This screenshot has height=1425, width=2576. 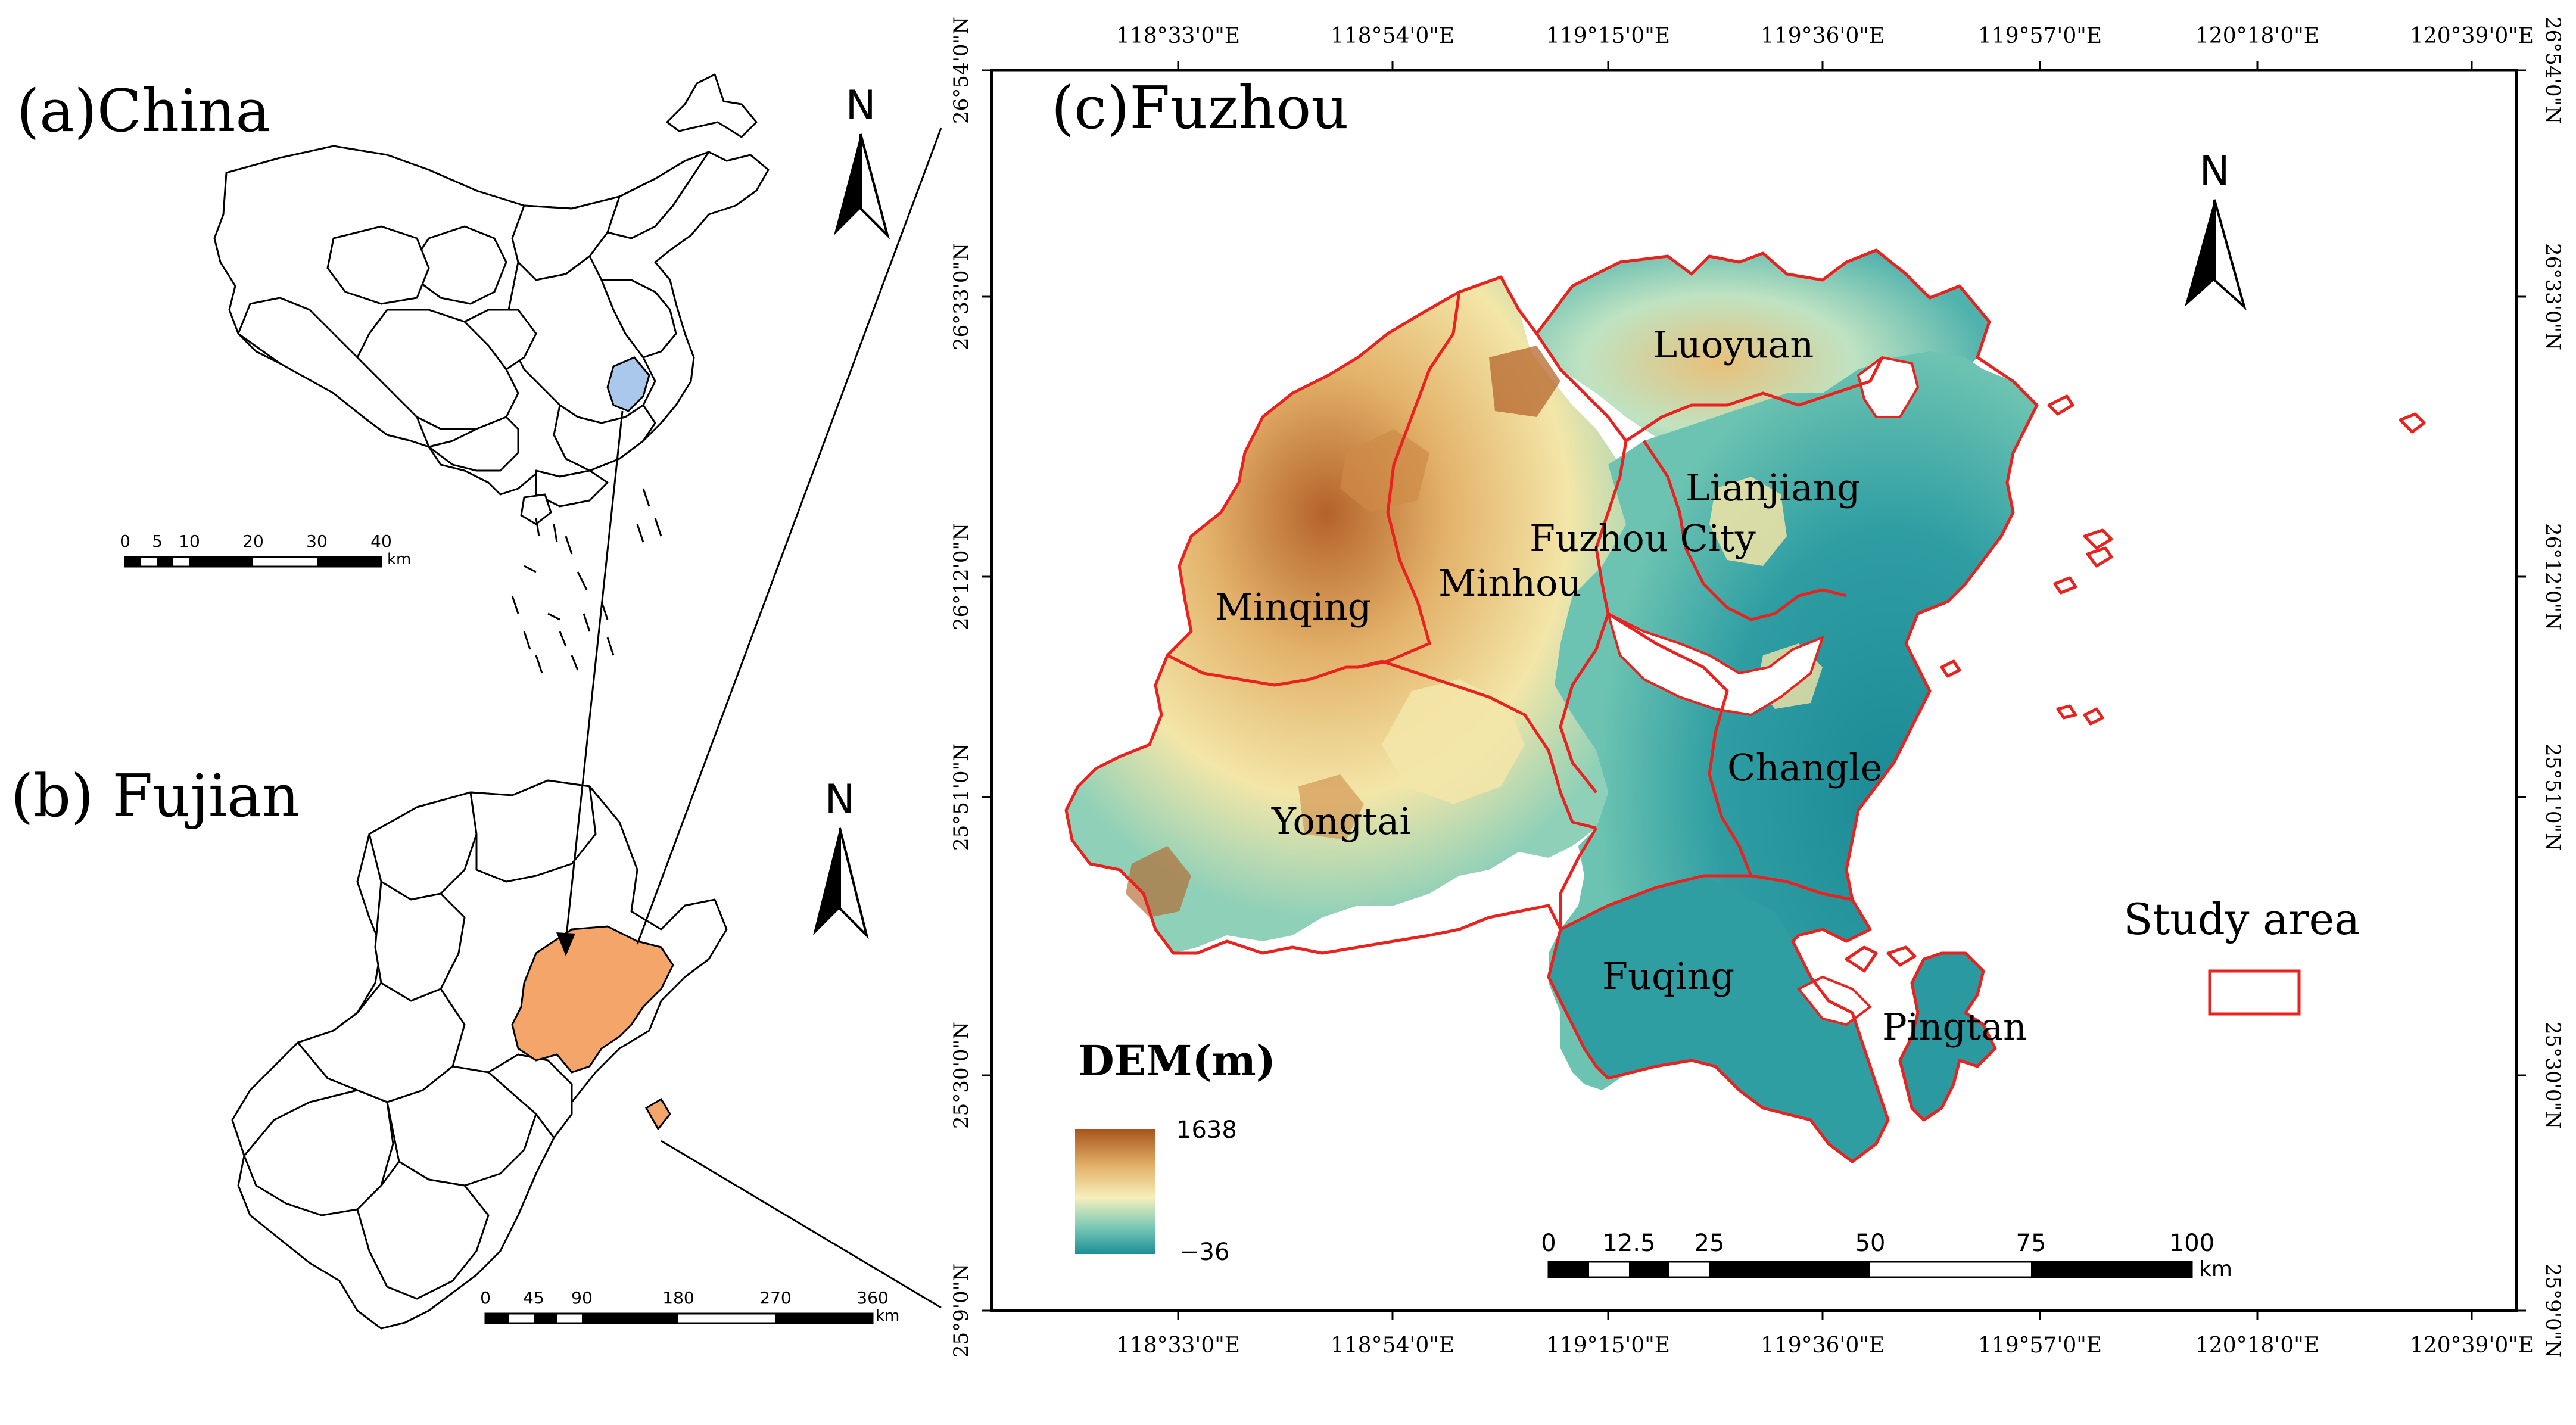 What do you see at coordinates (582, 1298) in the screenshot?
I see `scale-b-label-2: 90` at bounding box center [582, 1298].